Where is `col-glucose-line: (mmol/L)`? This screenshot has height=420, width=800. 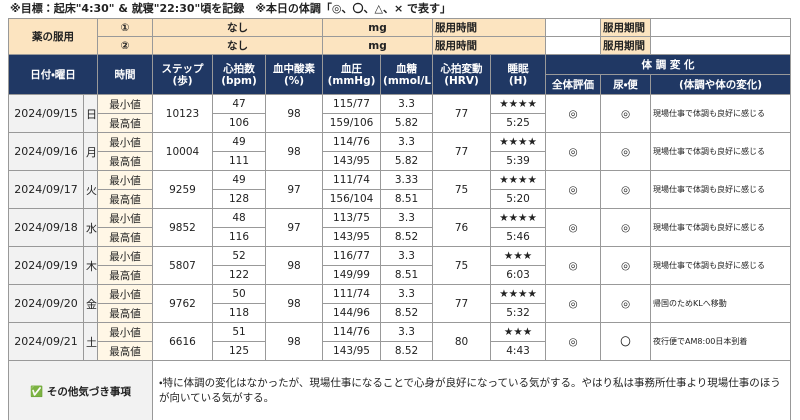
col-glucose-line: (mmol/L) is located at coordinates (408, 80).